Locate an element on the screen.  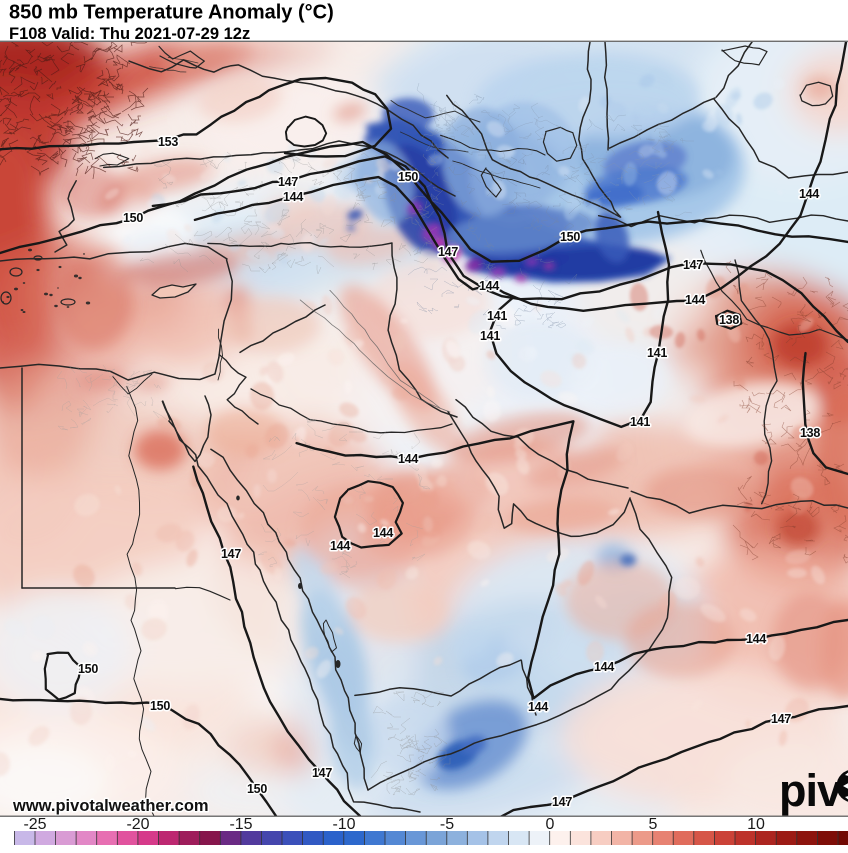
svg-text: -25 is located at coordinates (34, 824).